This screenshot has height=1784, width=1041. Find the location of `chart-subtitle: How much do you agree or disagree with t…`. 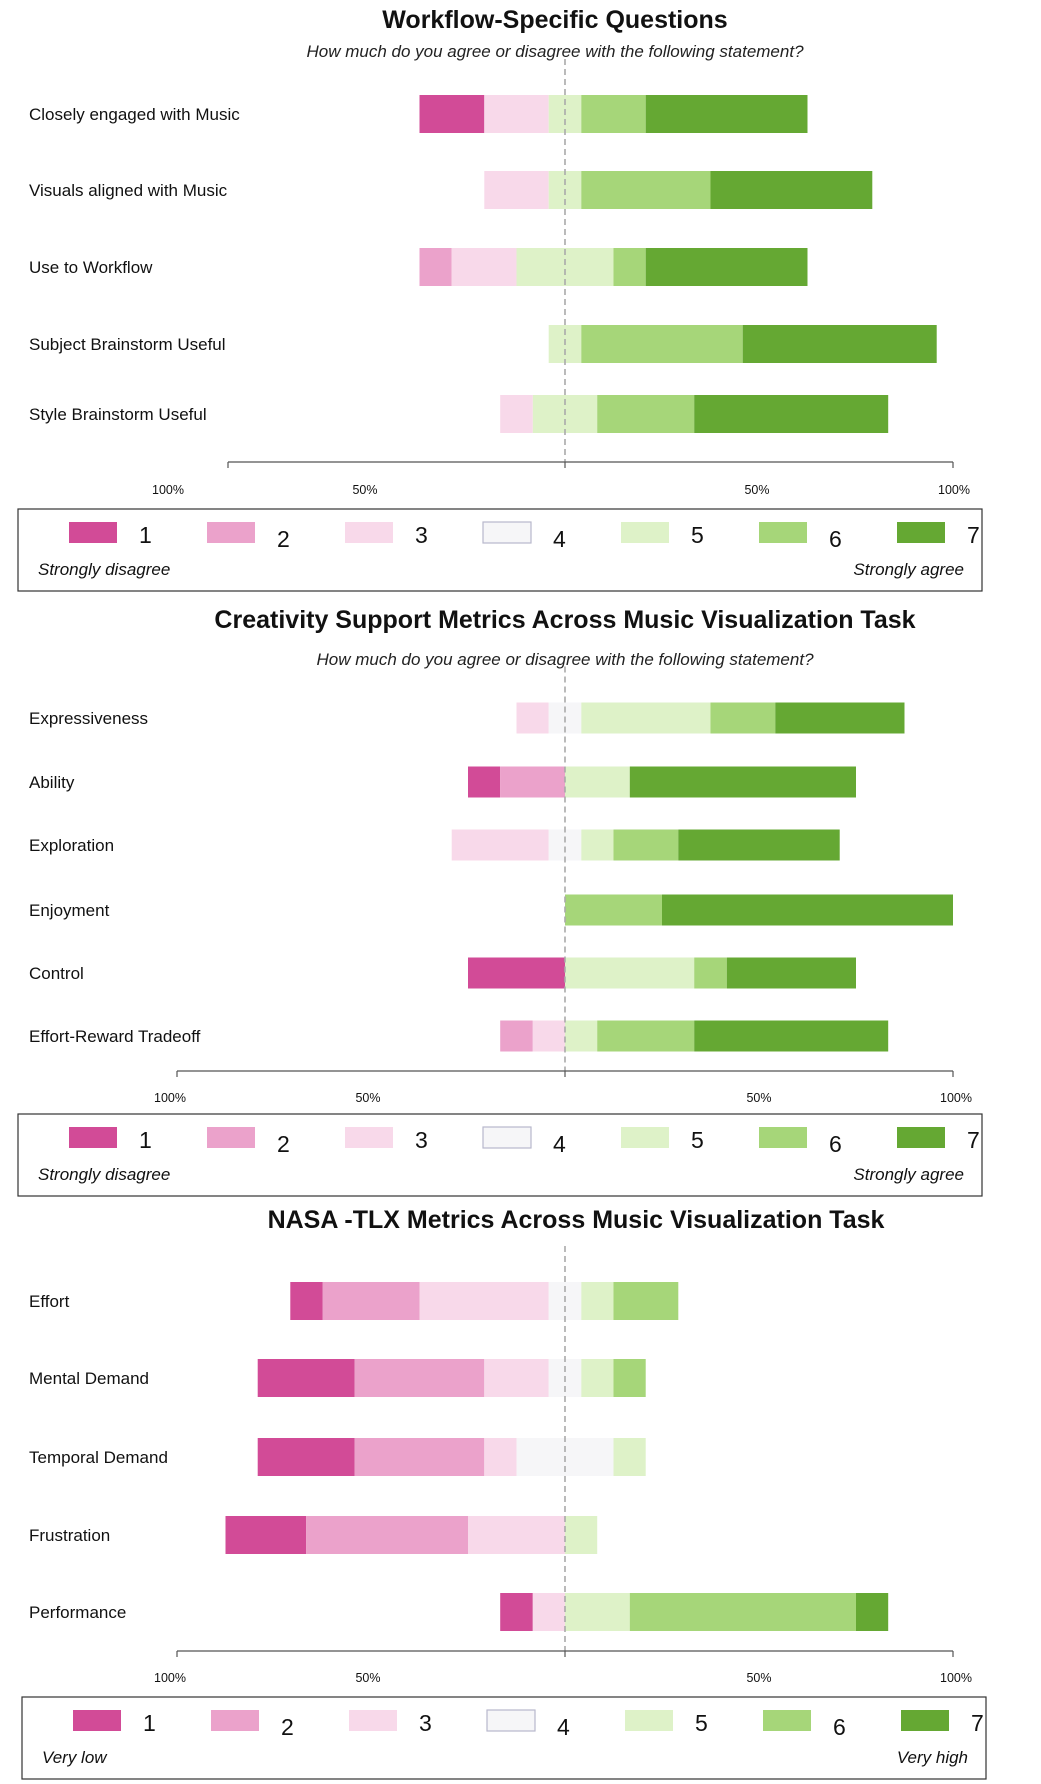

chart-subtitle: How much do you agree or disagree with t… is located at coordinates (555, 51).